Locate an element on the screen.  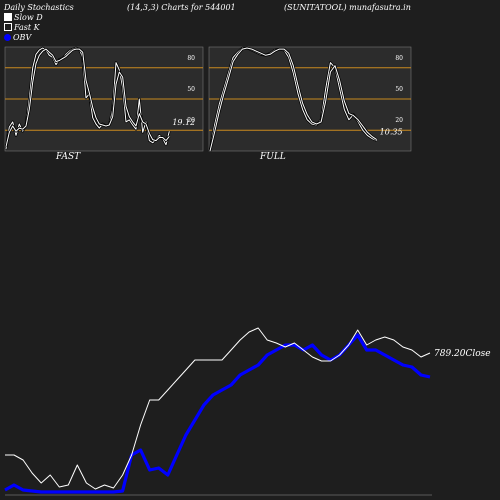
full-k-line is located at coordinates (293, 99).